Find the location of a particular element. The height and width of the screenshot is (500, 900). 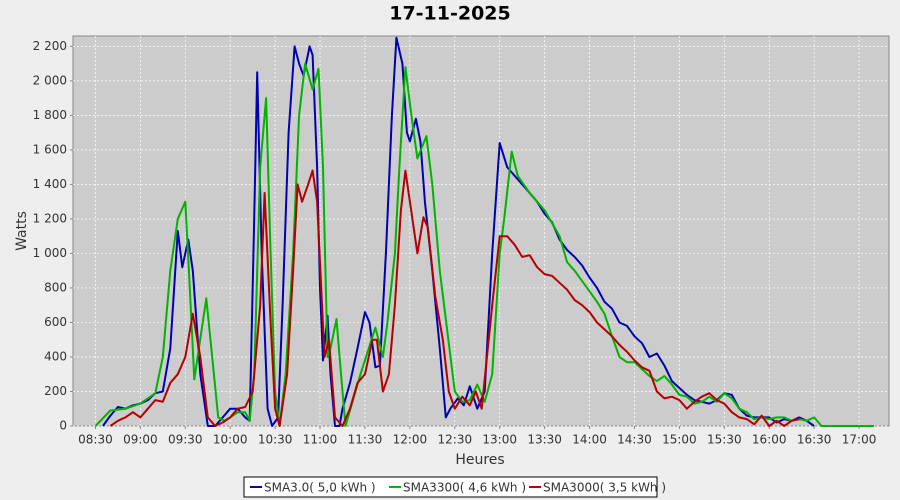

y-tick-label: 400 is located at coordinates (55, 356).